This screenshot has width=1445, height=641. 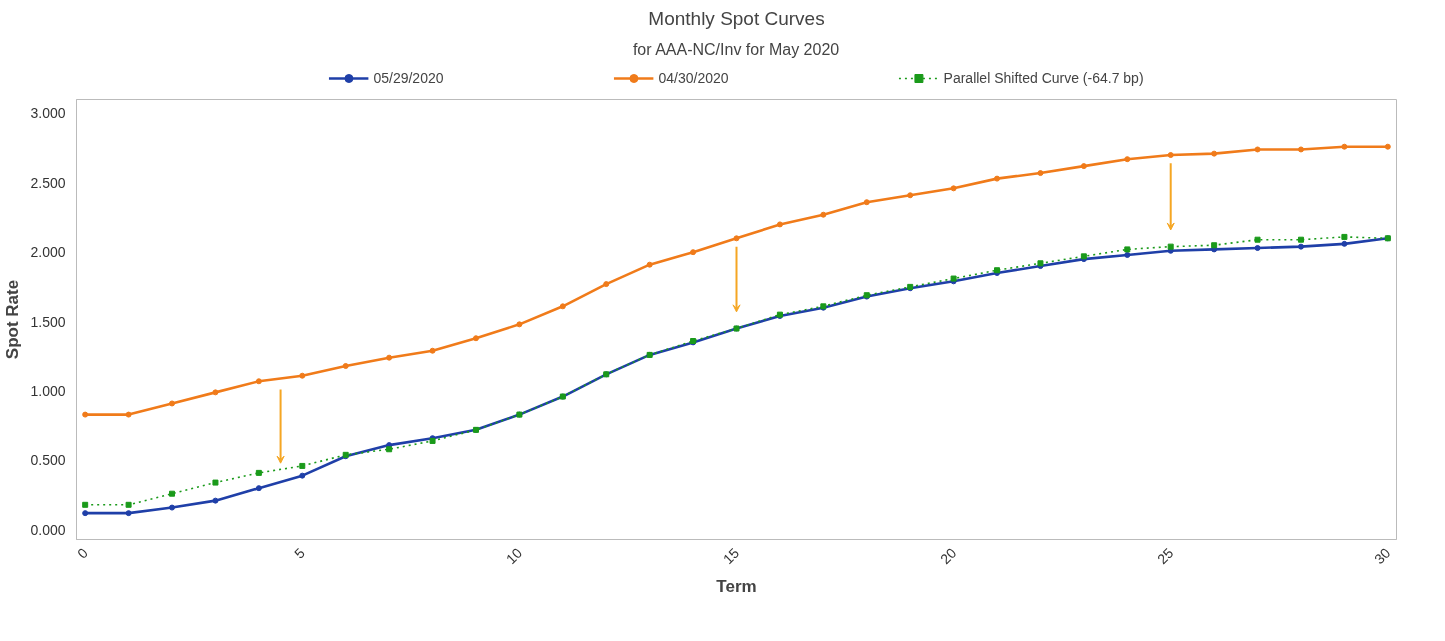 What do you see at coordinates (48, 390) in the screenshot?
I see `y-tick-label: 1.000` at bounding box center [48, 390].